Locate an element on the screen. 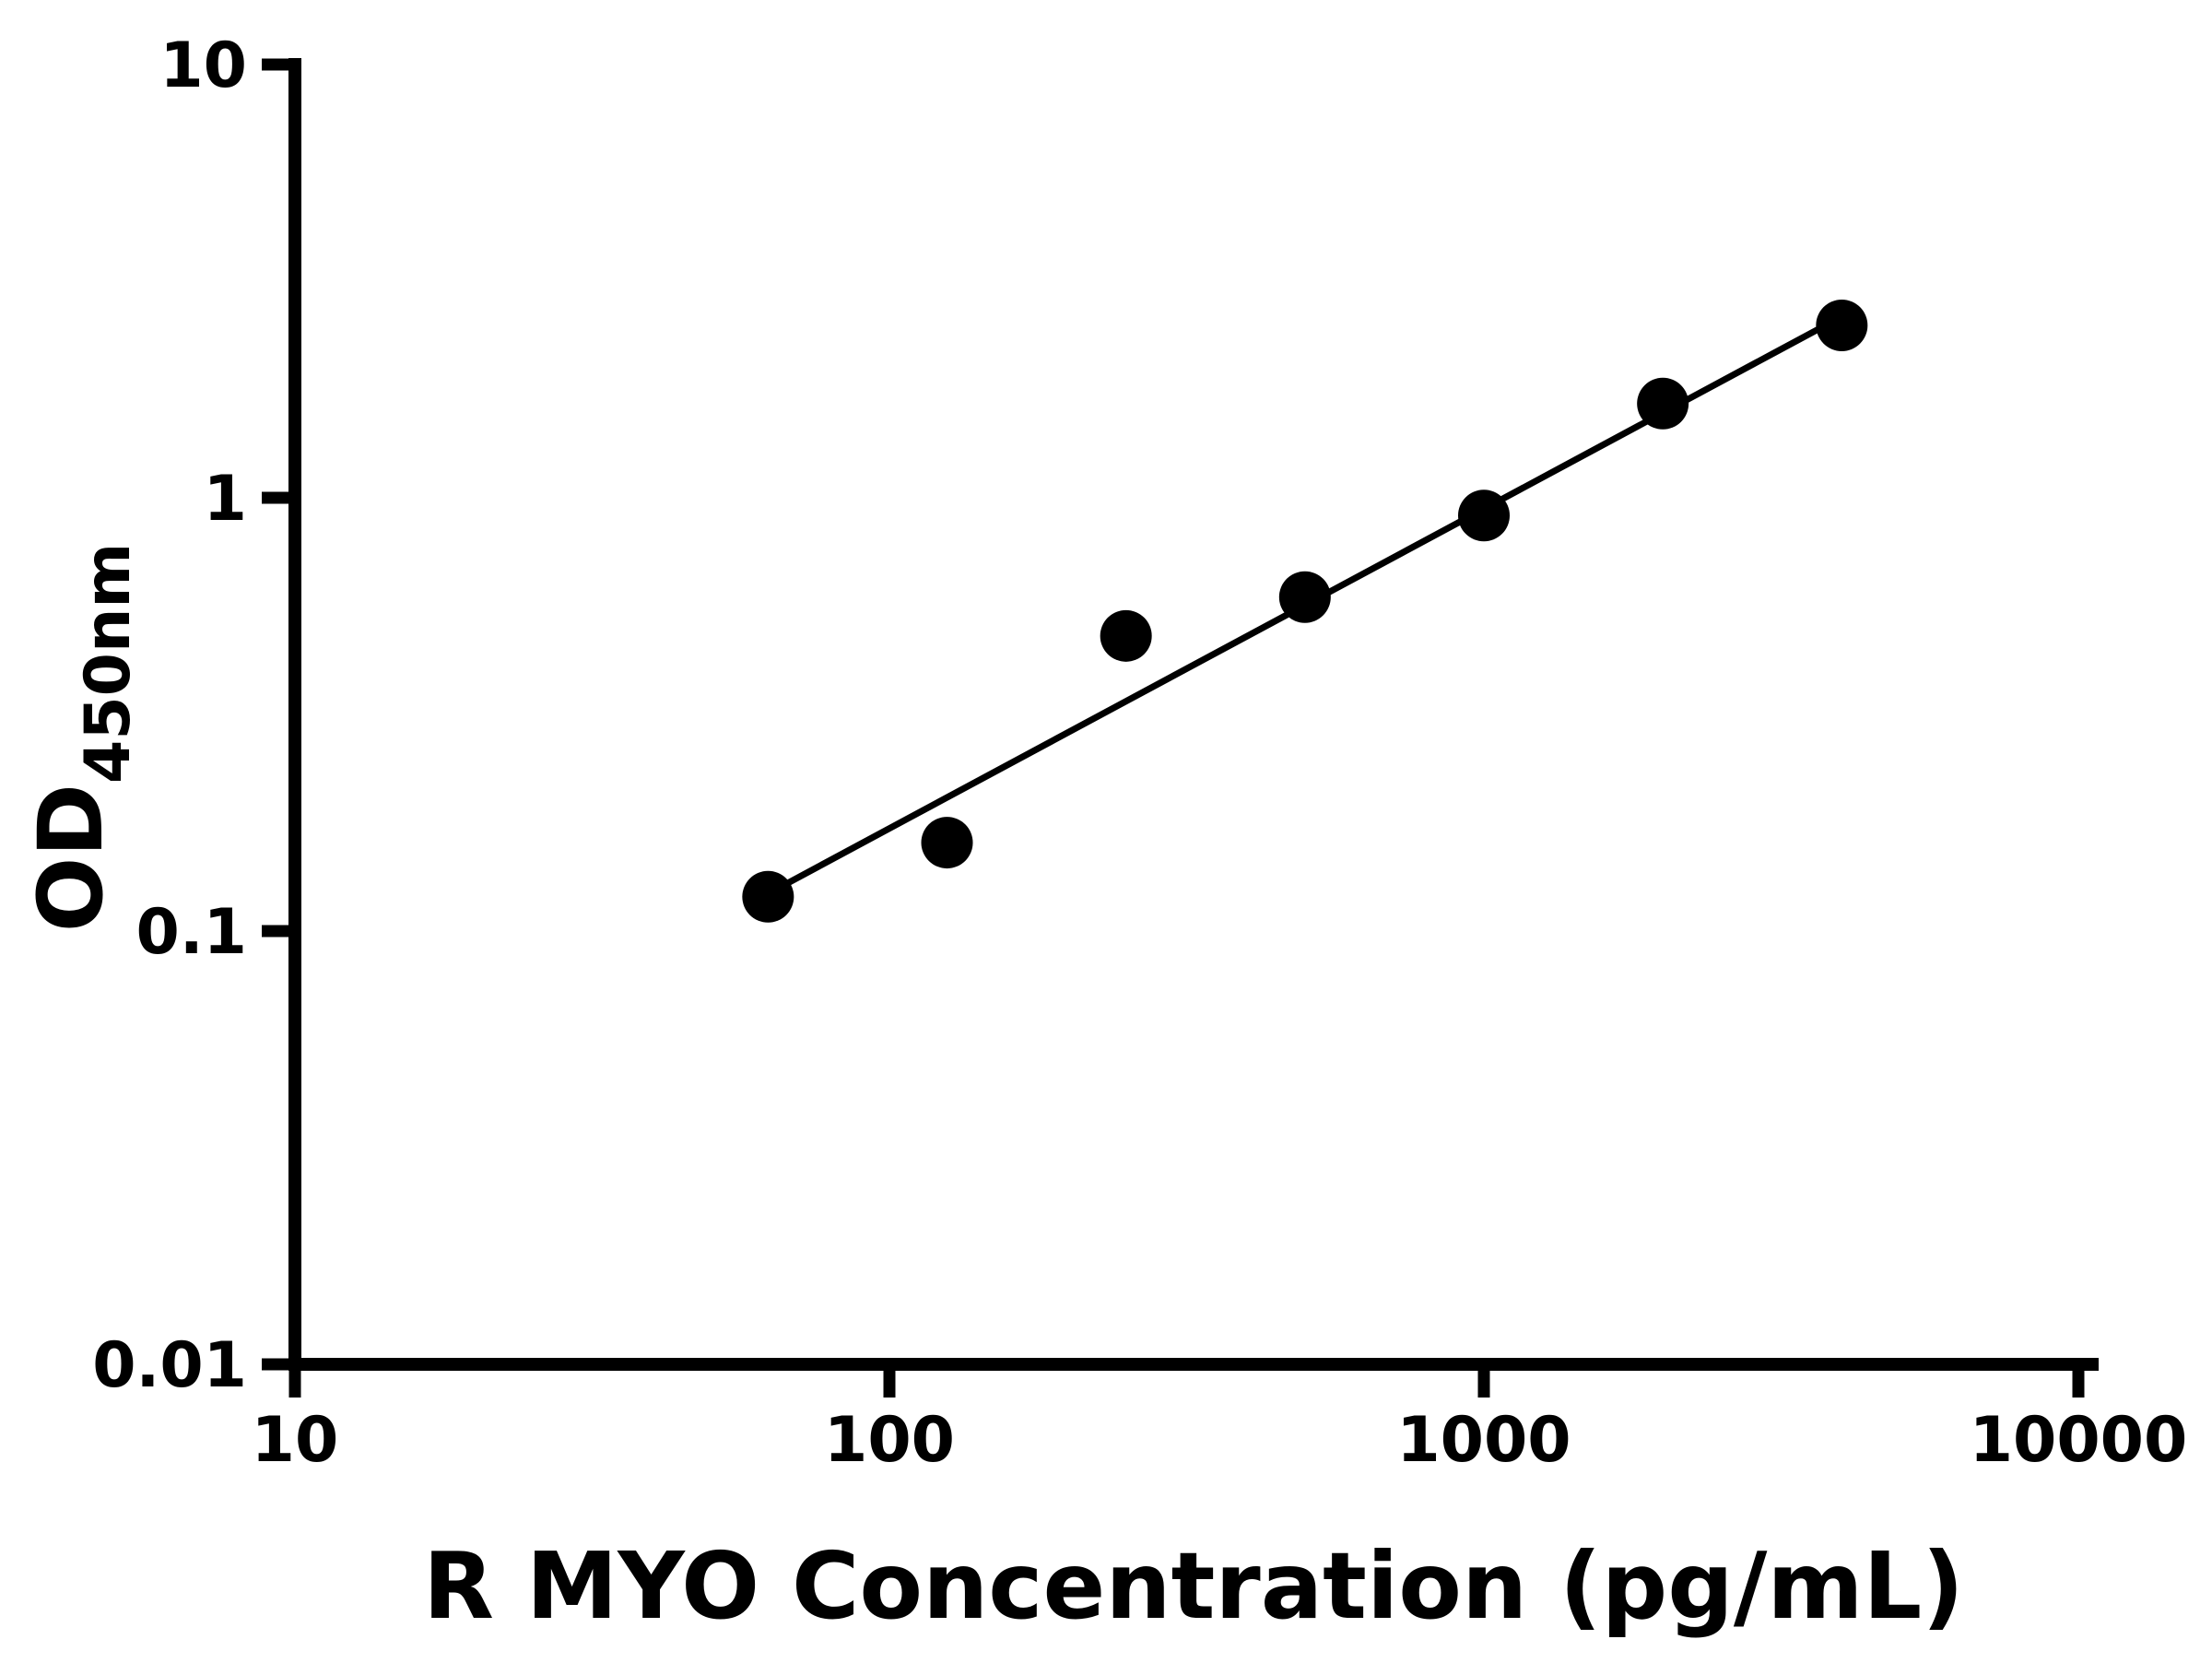  x-tick-label: 100 is located at coordinates (889, 1440).